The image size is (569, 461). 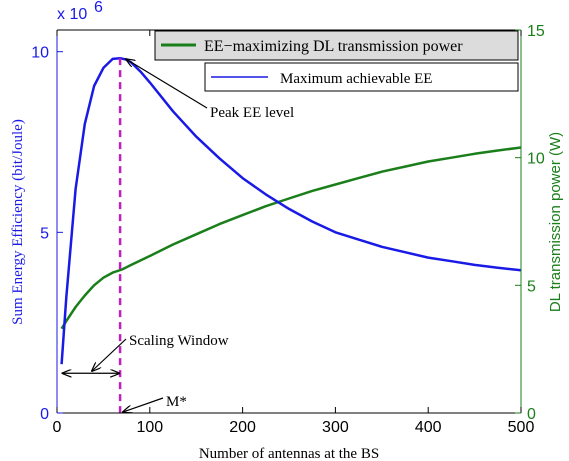 What do you see at coordinates (536, 159) in the screenshot?
I see `y-right-tick-label-2: 10` at bounding box center [536, 159].